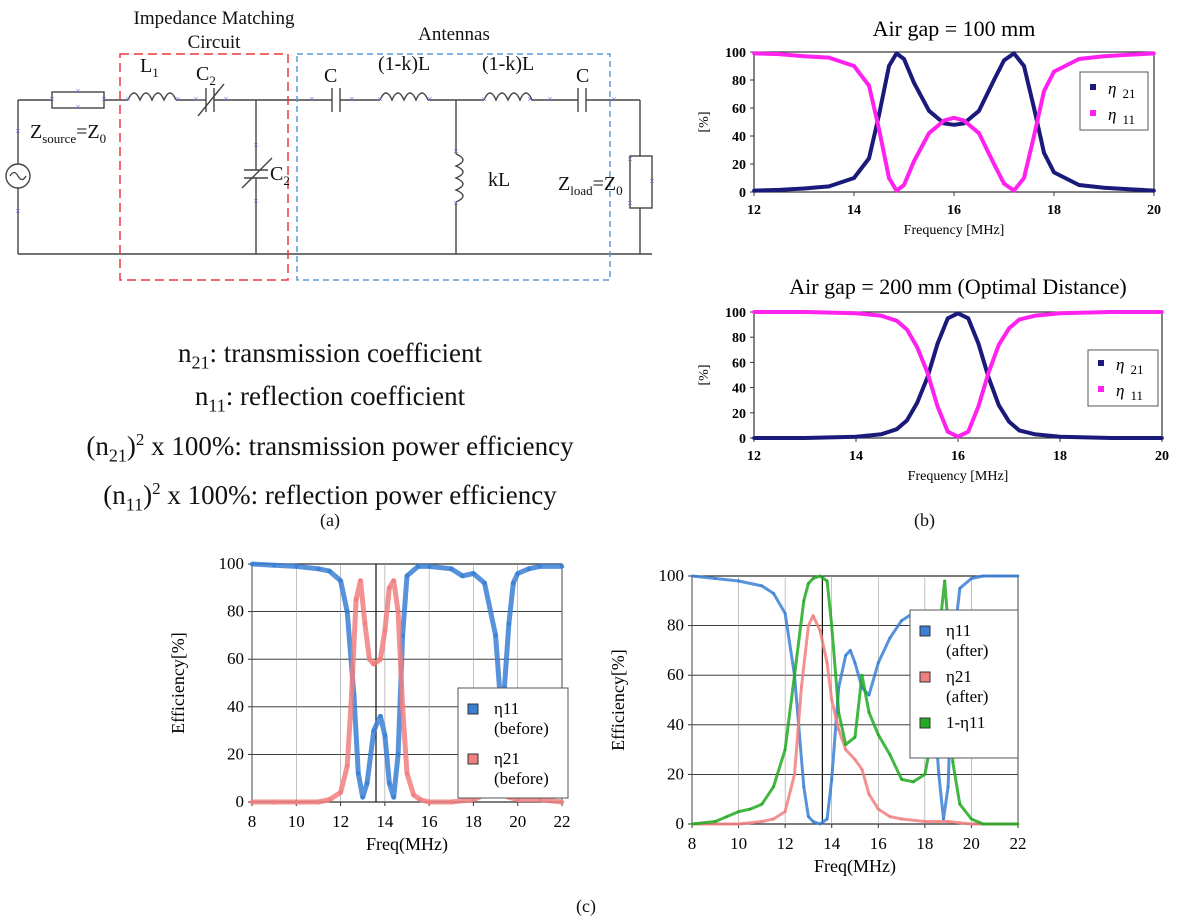 This screenshot has width=1178, height=922. Describe the element at coordinates (832, 843) in the screenshot. I see `x-tick-label: 14` at that location.